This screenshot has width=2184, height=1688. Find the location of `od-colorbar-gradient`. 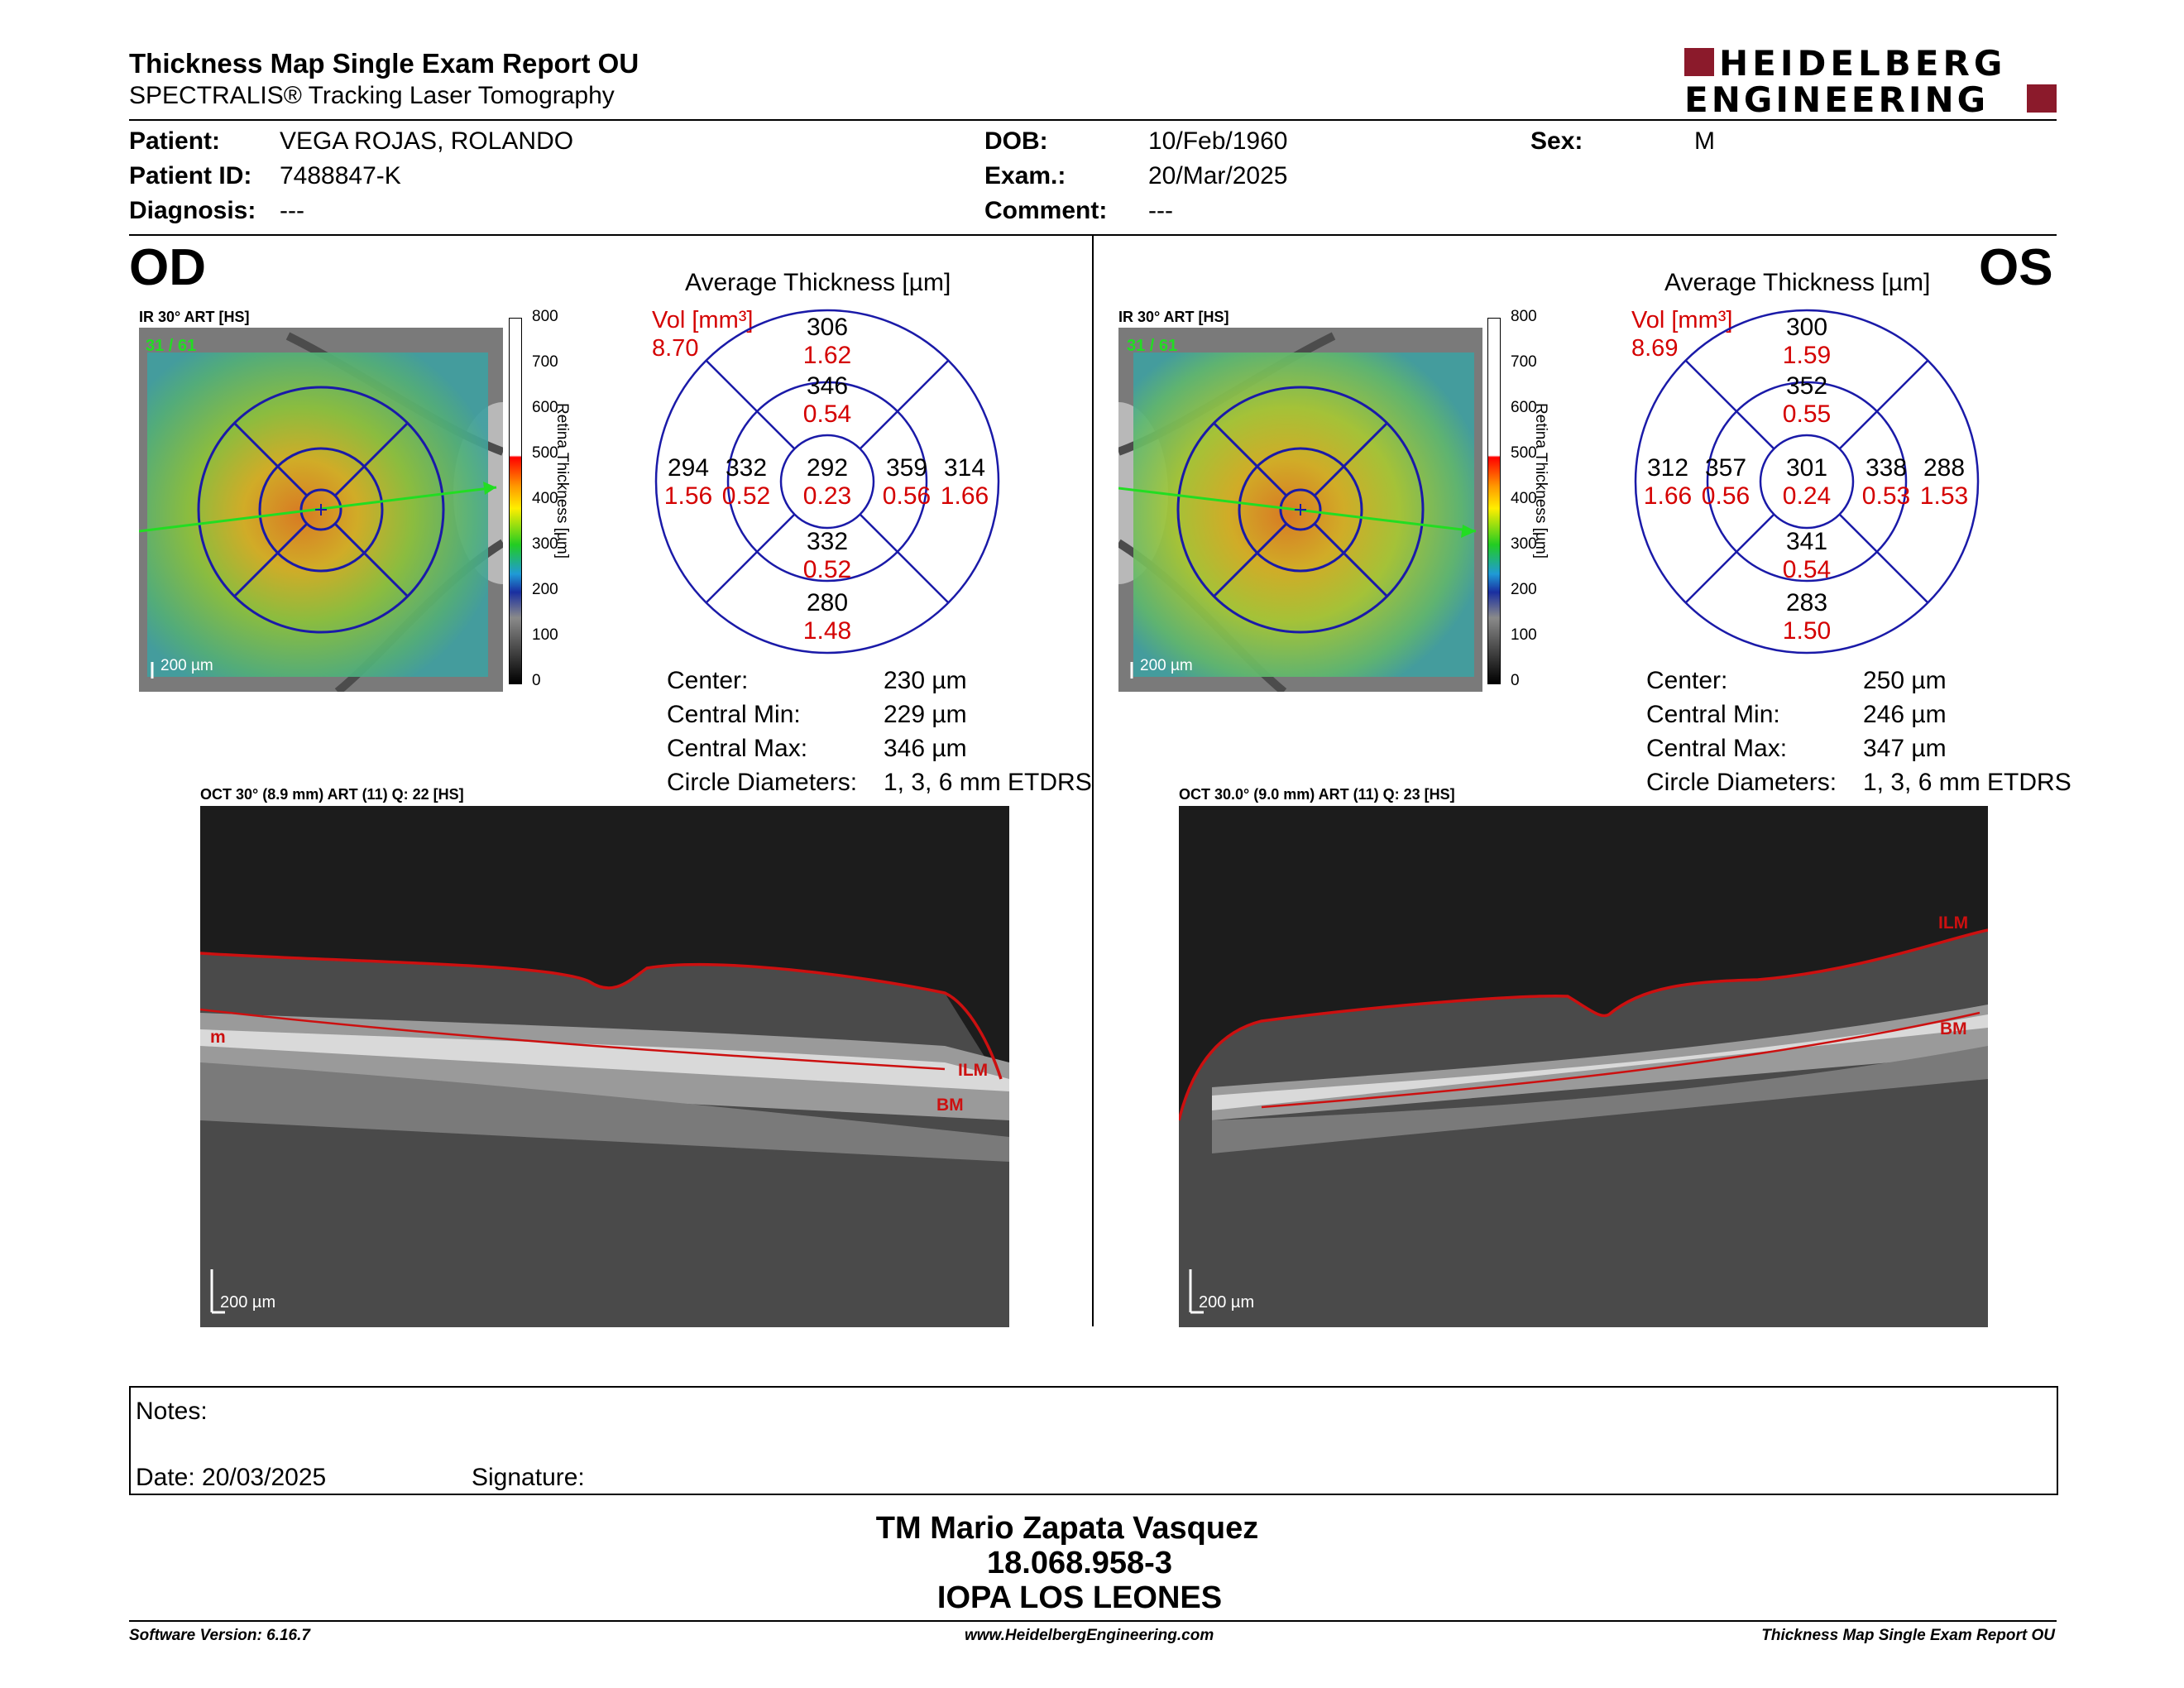

od-colorbar-gradient is located at coordinates (515, 501).